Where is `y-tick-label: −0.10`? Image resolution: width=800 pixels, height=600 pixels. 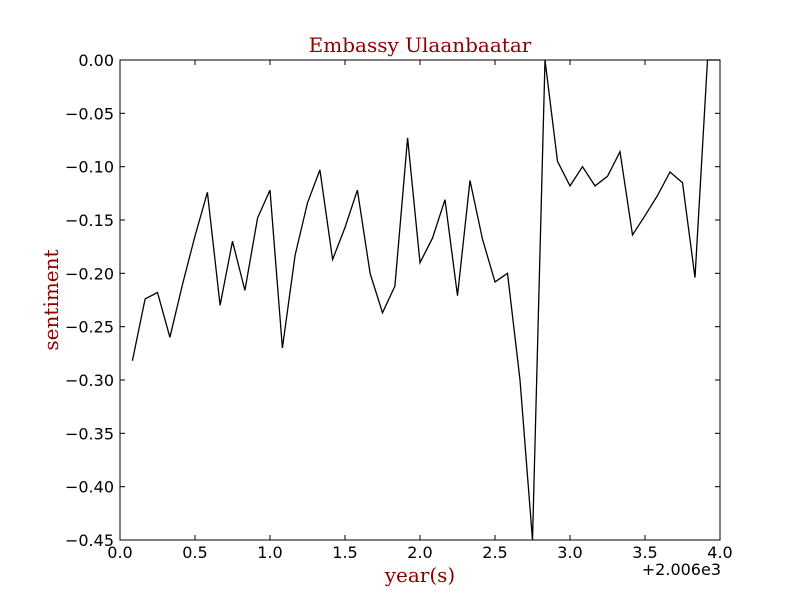 y-tick-label: −0.10 is located at coordinates (89, 167).